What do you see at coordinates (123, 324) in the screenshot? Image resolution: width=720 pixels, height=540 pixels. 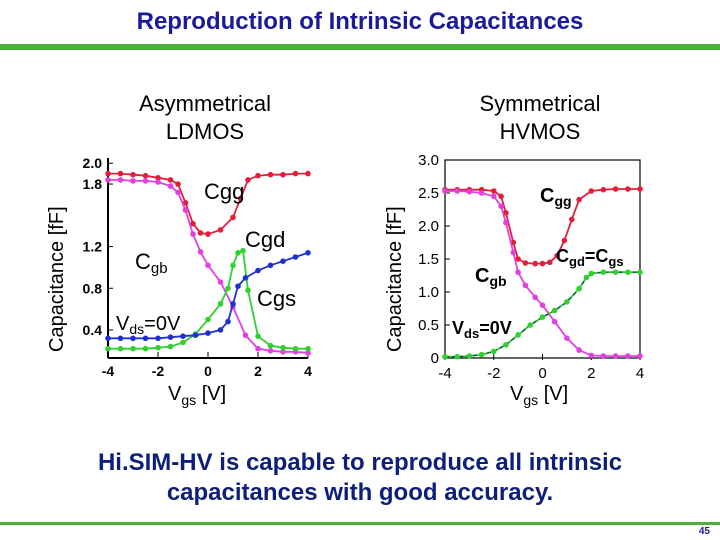 I see `left-vds-main: V` at bounding box center [123, 324].